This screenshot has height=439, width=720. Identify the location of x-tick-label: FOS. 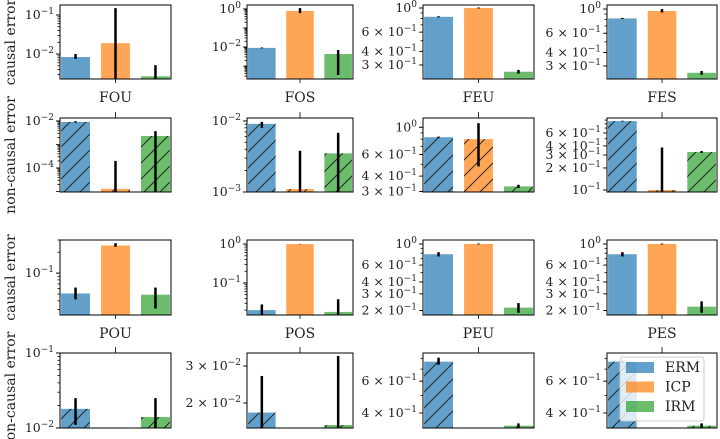
(300, 98).